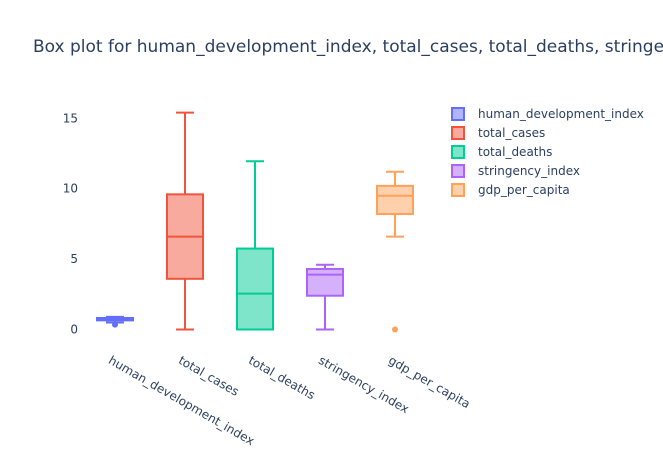 The width and height of the screenshot is (663, 453). I want to click on legend-label: total_cases, so click(511, 133).